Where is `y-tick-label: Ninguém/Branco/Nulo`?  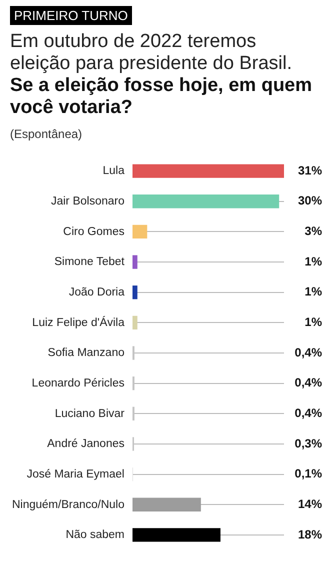
y-tick-label: Ninguém/Branco/Nulo is located at coordinates (68, 504).